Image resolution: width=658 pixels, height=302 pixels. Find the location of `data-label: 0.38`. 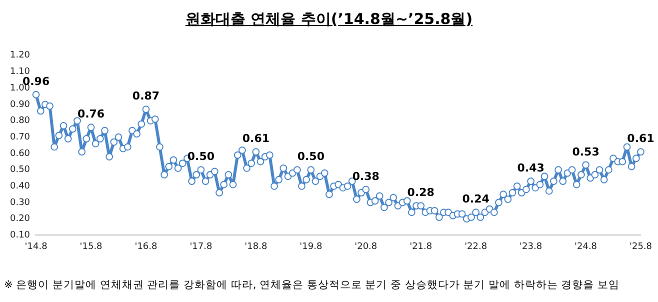

data-label: 0.38 is located at coordinates (366, 176).